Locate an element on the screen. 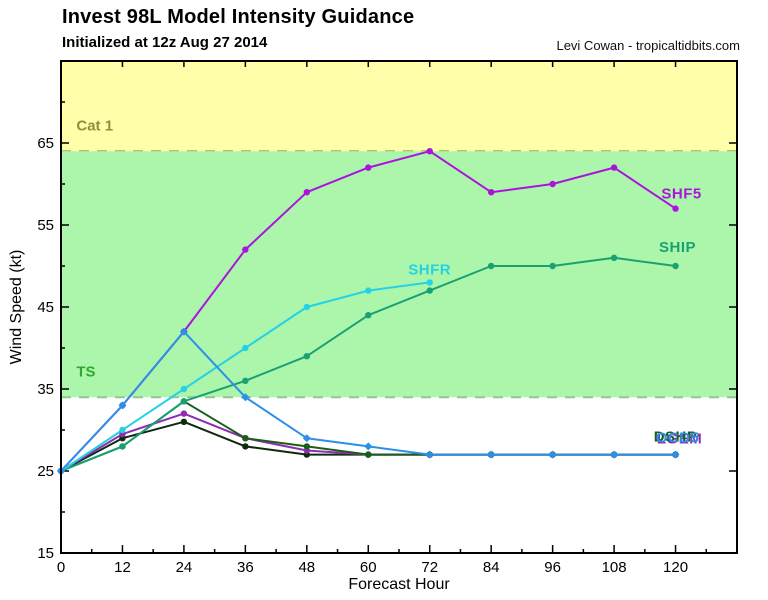 Image resolution: width=768 pixels, height=600 pixels. chart-title: Invest 98L Model Intensity Guidance is located at coordinates (238, 17).